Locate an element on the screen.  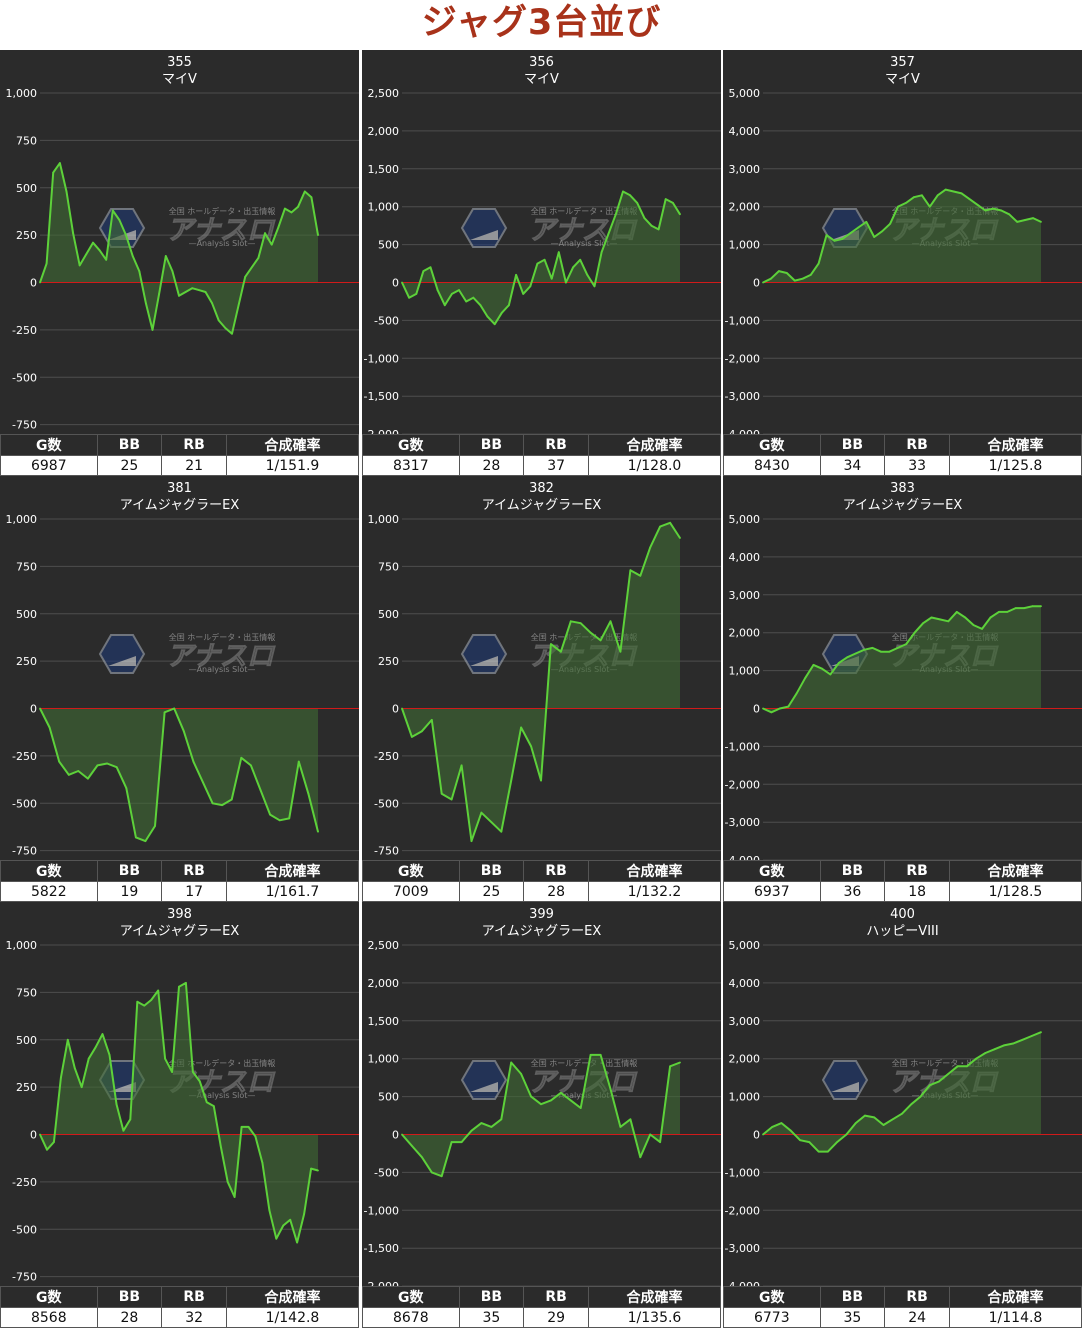
stat-rate-value: 1/128.5 is located at coordinates (1015, 891).